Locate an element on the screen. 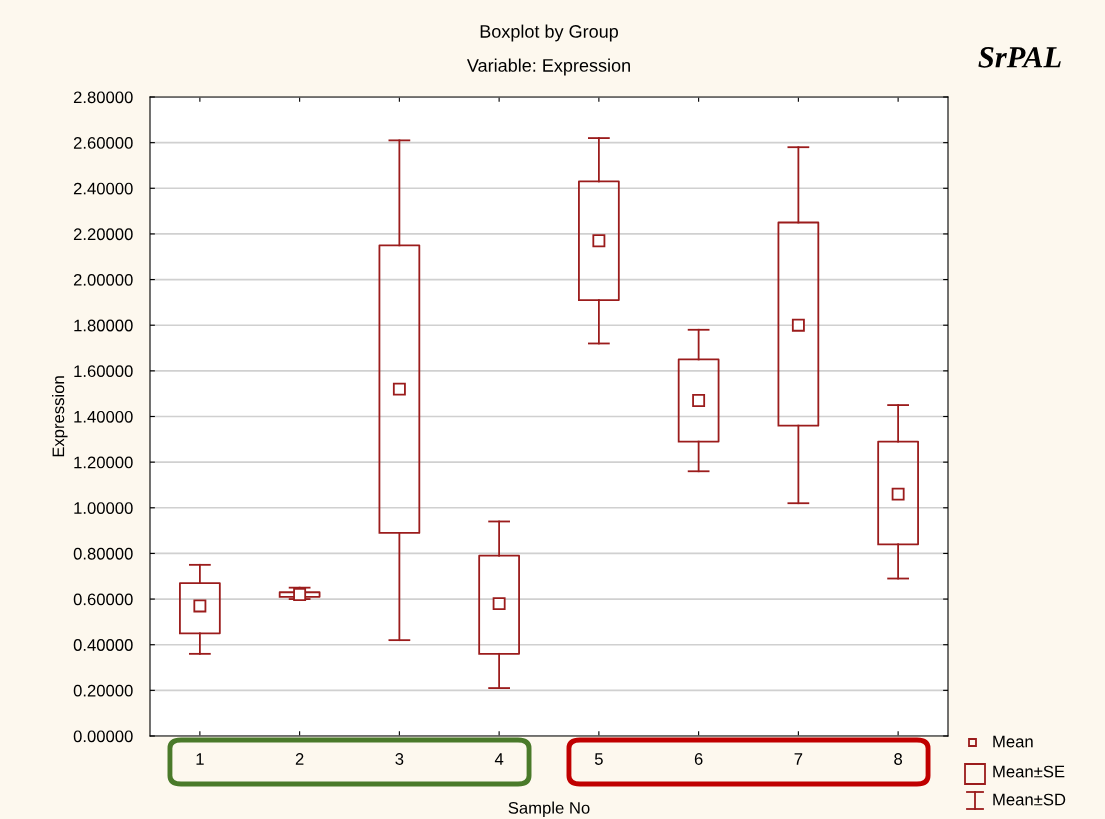 Image resolution: width=1105 pixels, height=819 pixels. text: SrPAL is located at coordinates (1019, 57).